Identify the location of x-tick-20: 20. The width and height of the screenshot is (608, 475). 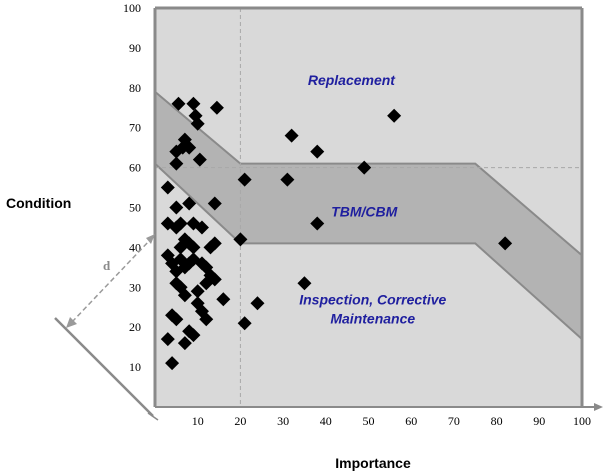
(240, 421).